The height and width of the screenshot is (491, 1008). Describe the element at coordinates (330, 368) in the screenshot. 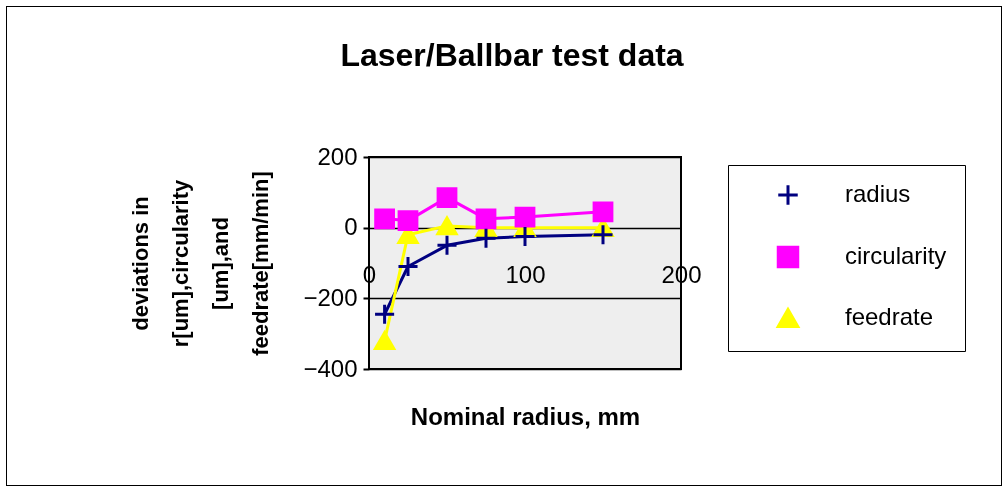

I see `y-tick-label: −400` at that location.